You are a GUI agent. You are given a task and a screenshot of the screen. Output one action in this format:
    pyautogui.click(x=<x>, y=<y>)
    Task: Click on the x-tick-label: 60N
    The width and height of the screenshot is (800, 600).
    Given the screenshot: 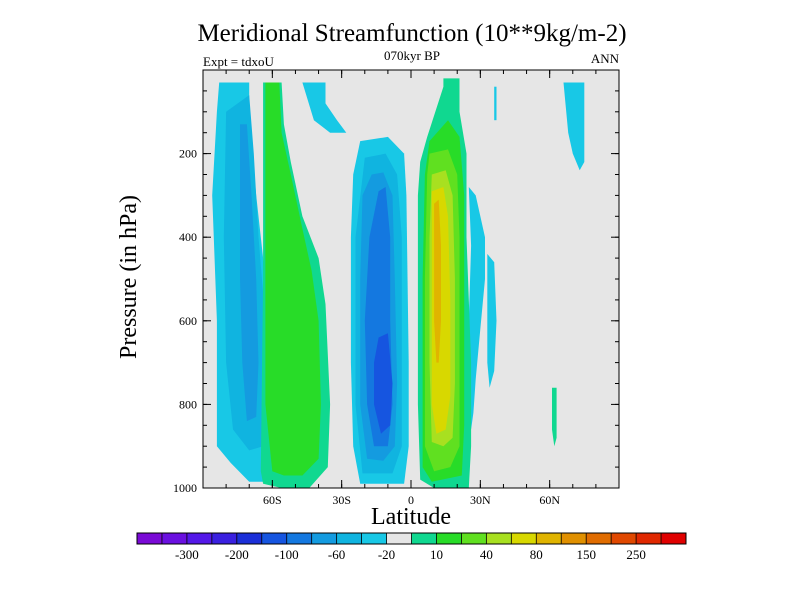 What is the action you would take?
    pyautogui.click(x=549, y=500)
    